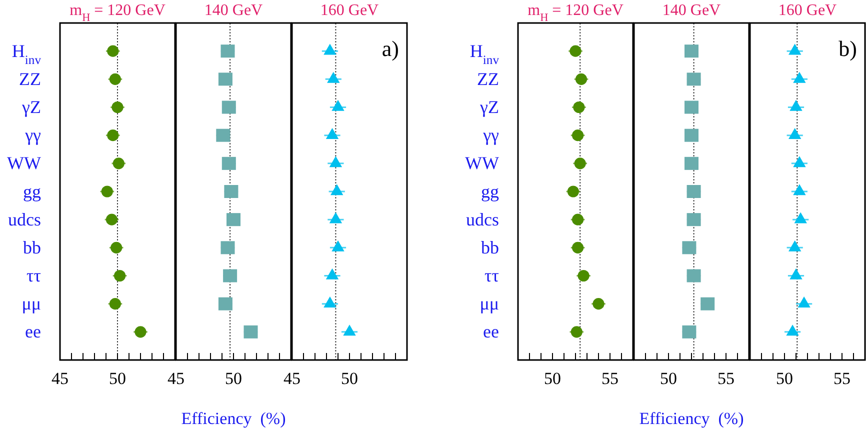 The image size is (866, 439). Describe the element at coordinates (24, 163) in the screenshot. I see `y-tick-label: WW` at that location.